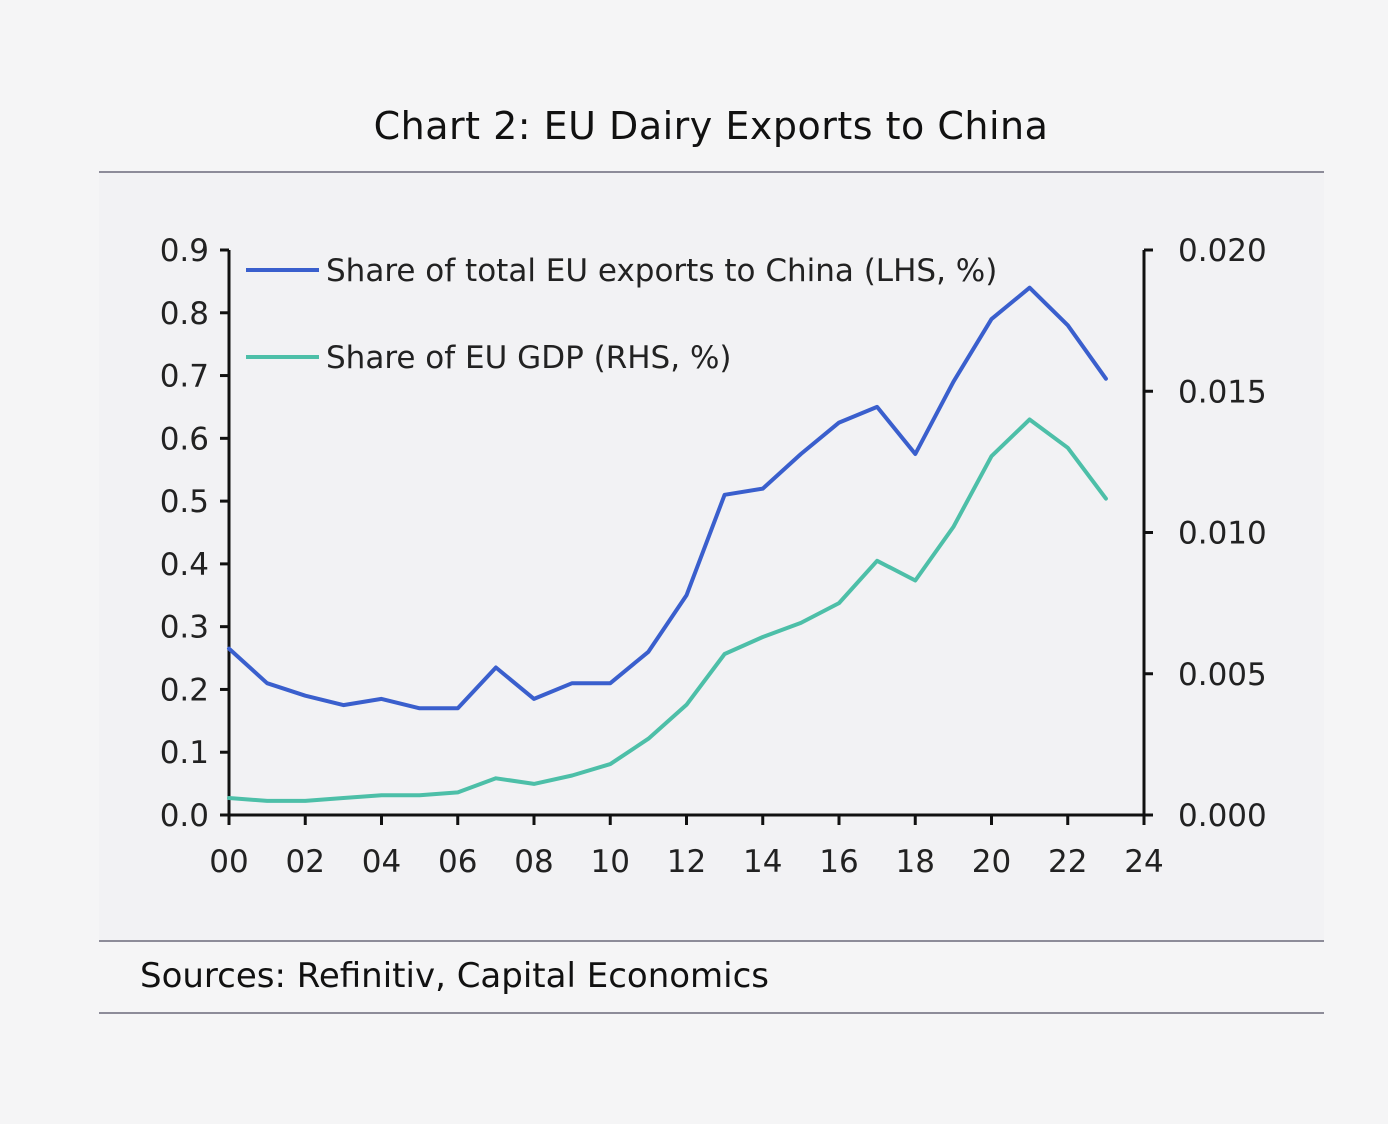 This screenshot has height=1124, width=1388. Describe the element at coordinates (533, 862) in the screenshot. I see `x-tick-label: 08` at that location.